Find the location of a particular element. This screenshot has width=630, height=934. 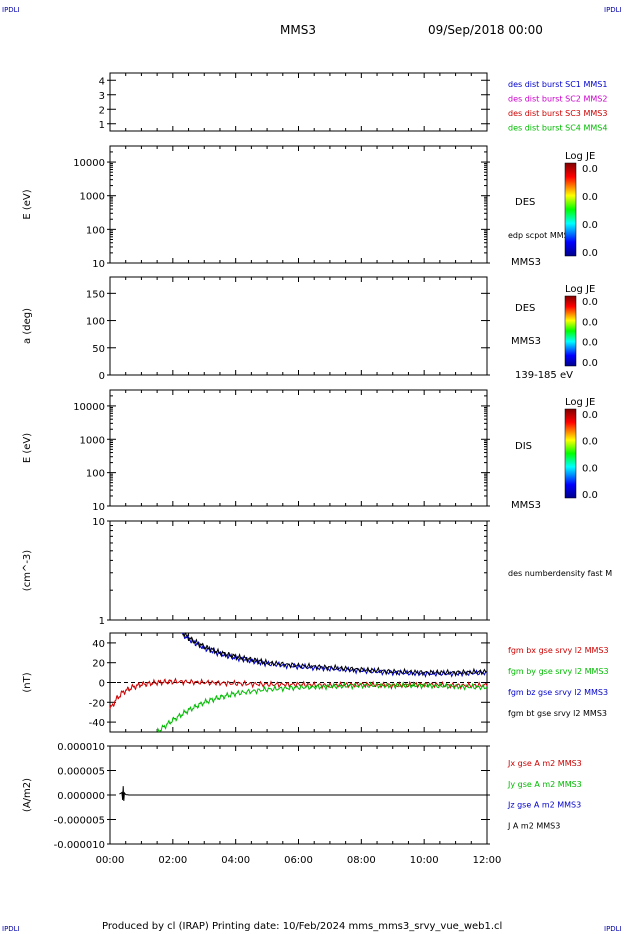

panel1-frame is located at coordinates (298, 102).